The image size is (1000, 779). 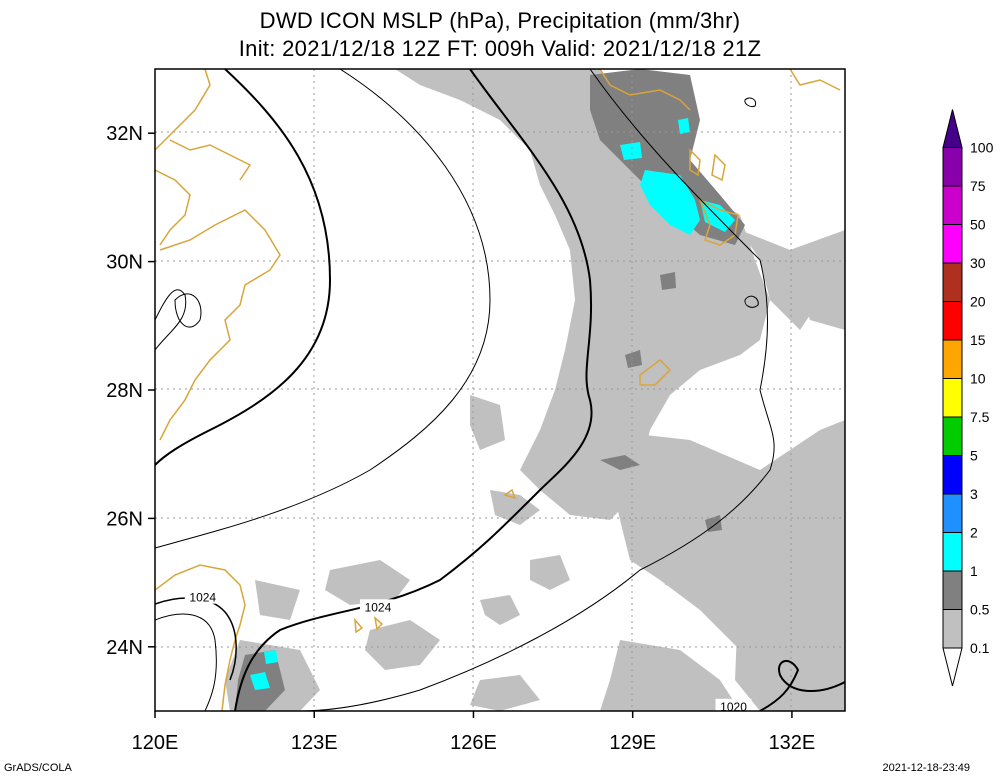 What do you see at coordinates (632, 743) in the screenshot?
I see `lon-tick-label: 129E` at bounding box center [632, 743].